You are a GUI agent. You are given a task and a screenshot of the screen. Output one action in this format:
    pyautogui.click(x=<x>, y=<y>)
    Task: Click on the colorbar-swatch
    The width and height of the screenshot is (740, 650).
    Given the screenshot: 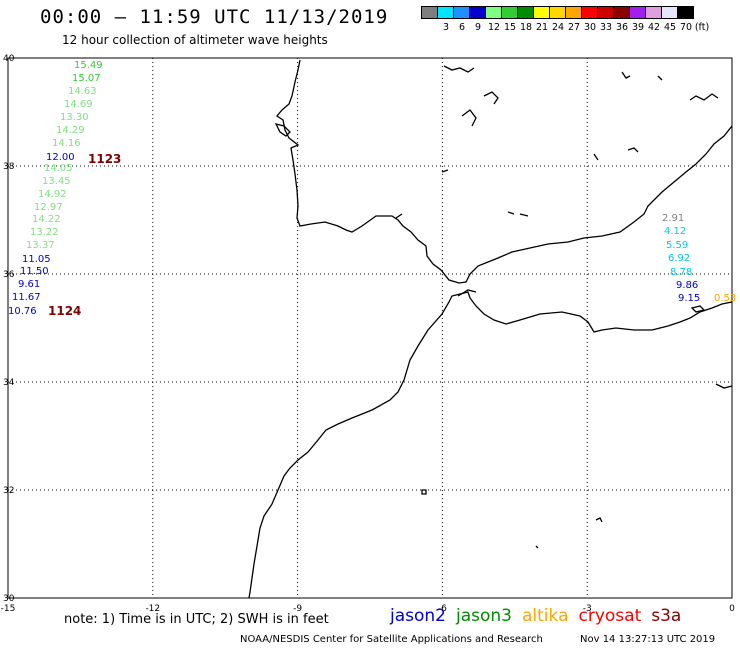 What is the action you would take?
    pyautogui.click(x=685, y=12)
    